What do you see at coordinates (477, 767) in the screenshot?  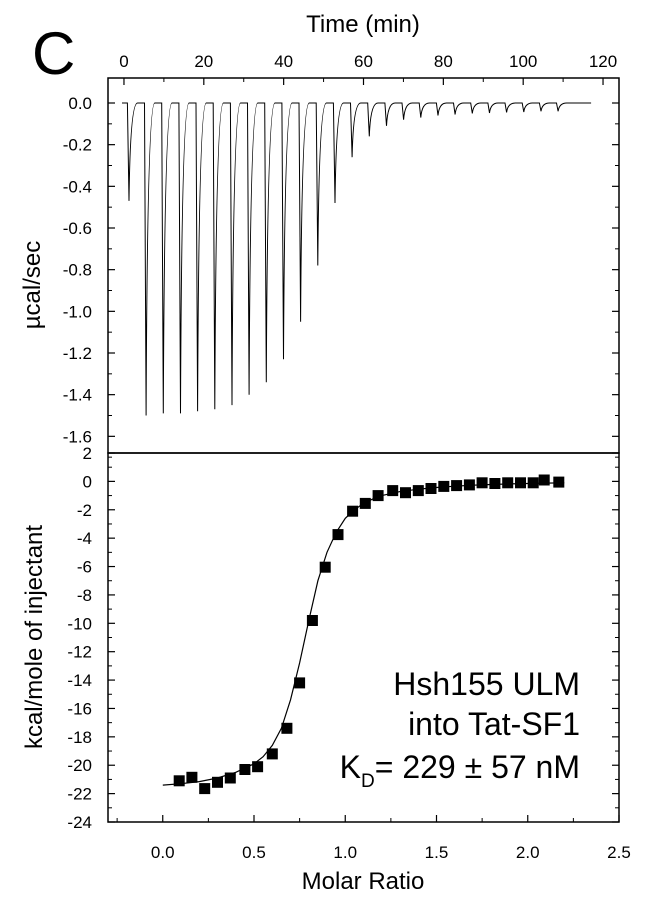 I see `kd-value: = 229 ± 57 nM` at bounding box center [477, 767].